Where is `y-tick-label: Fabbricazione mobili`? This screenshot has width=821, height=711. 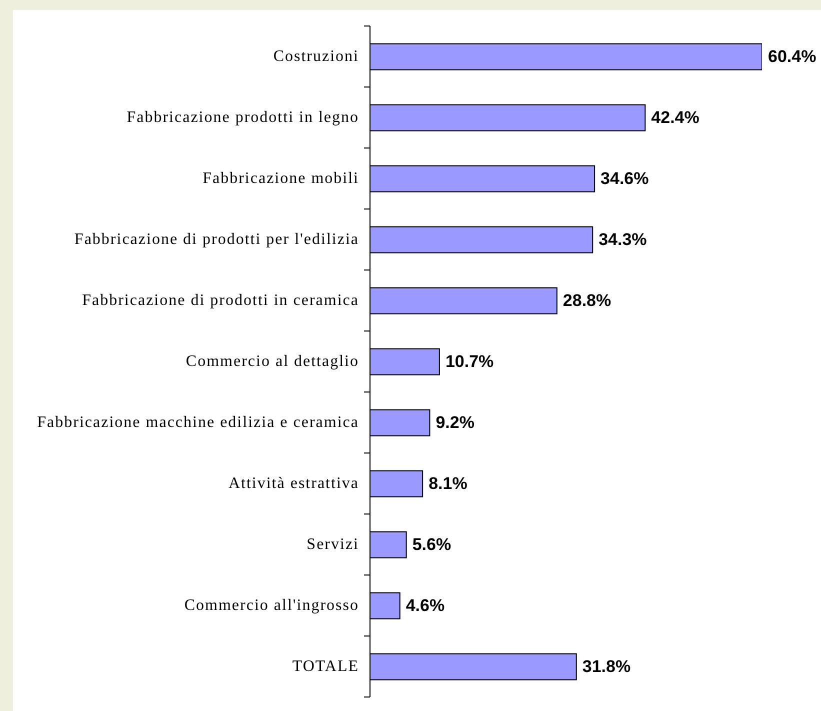
y-tick-label: Fabbricazione mobili is located at coordinates (280, 178).